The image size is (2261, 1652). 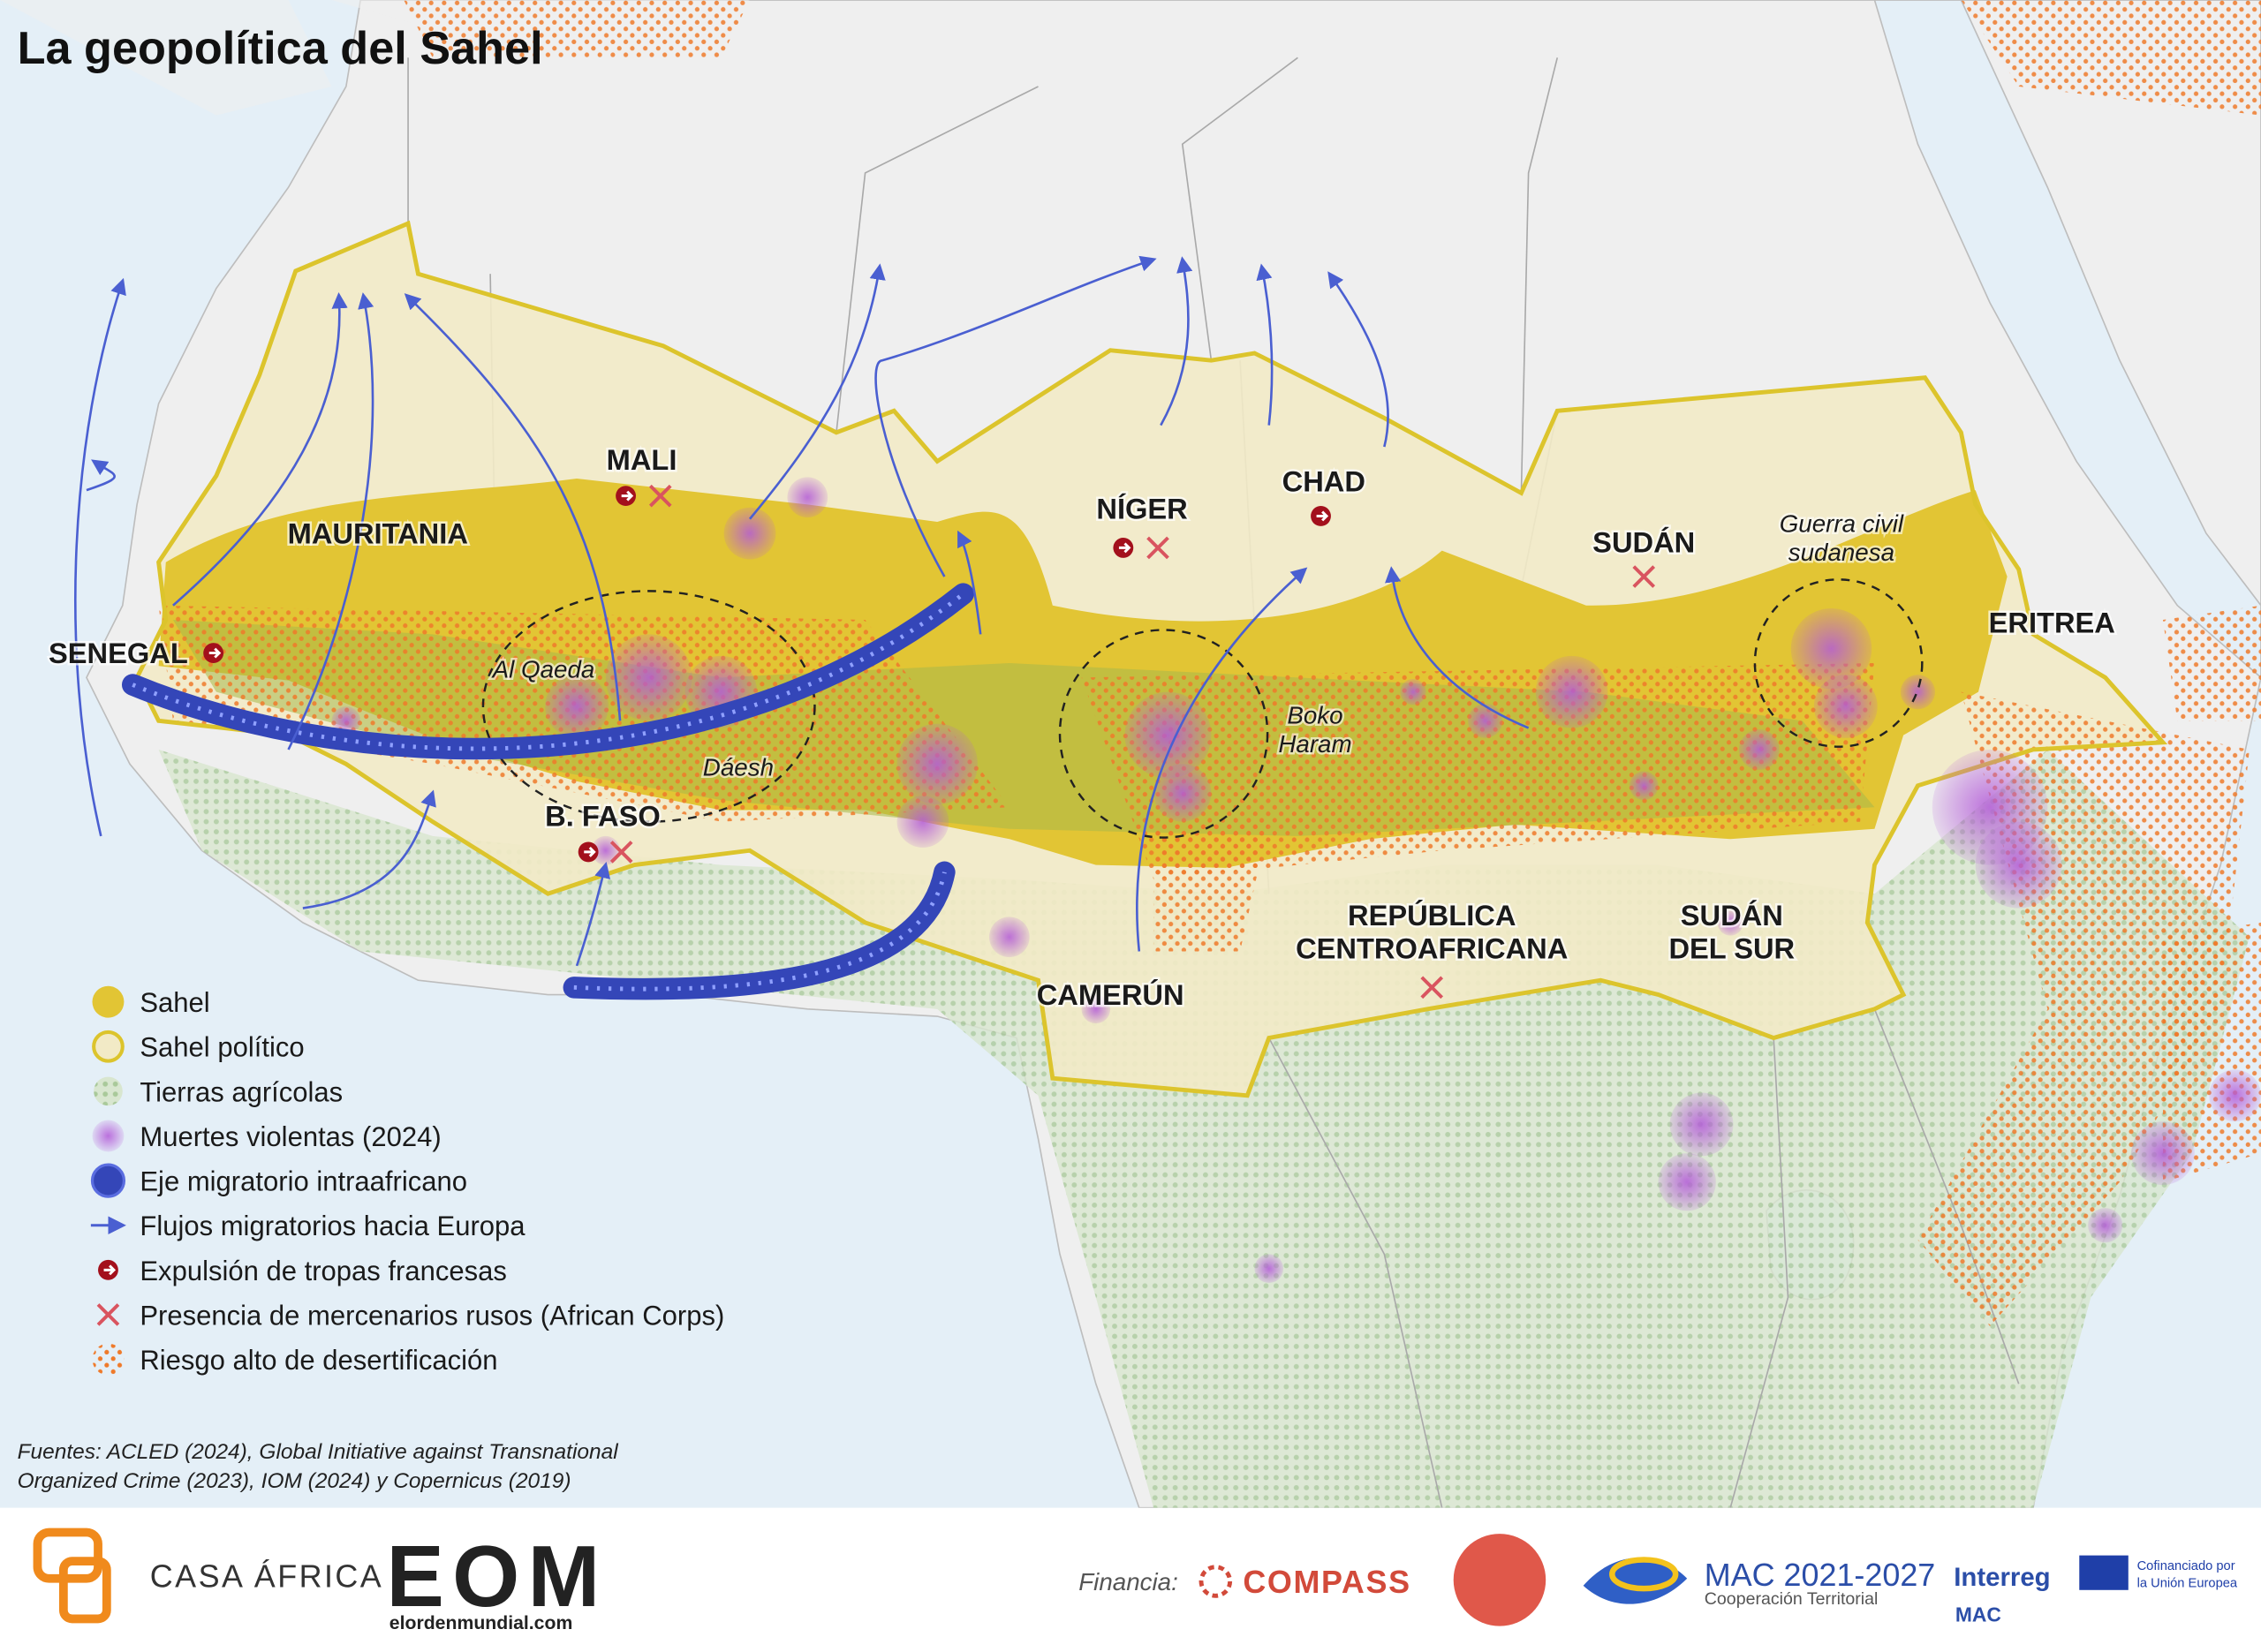 I want to click on legend-swatch-deaths, so click(x=109, y=1136).